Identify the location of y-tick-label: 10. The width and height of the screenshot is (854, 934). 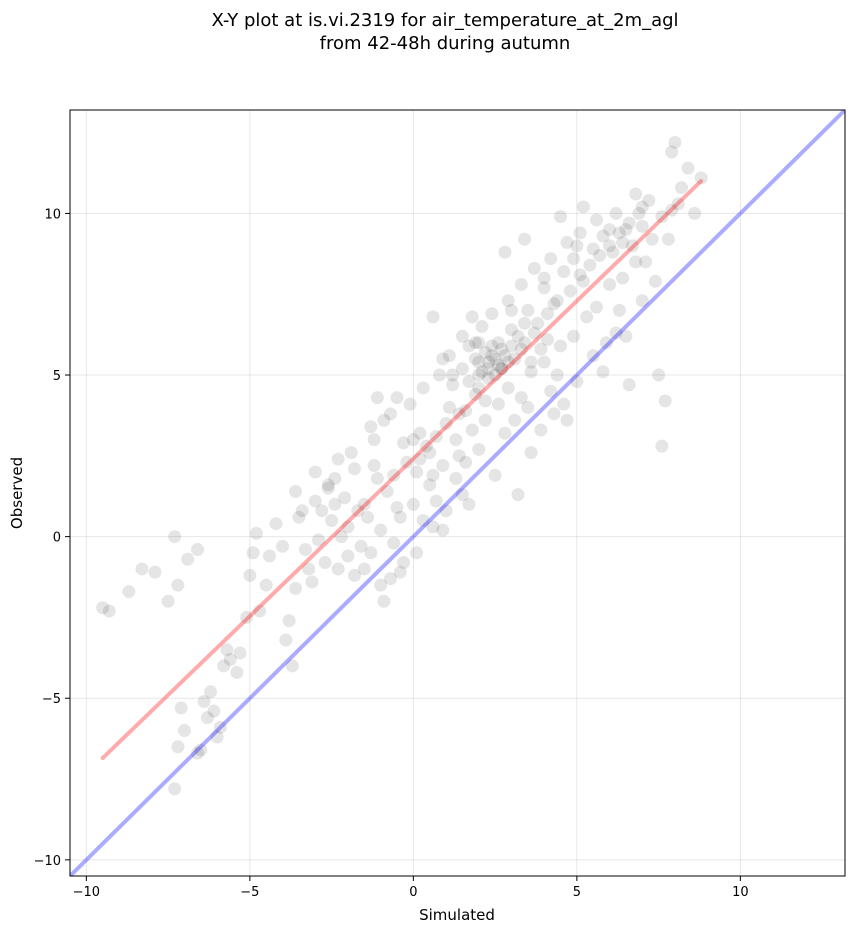
(52, 214).